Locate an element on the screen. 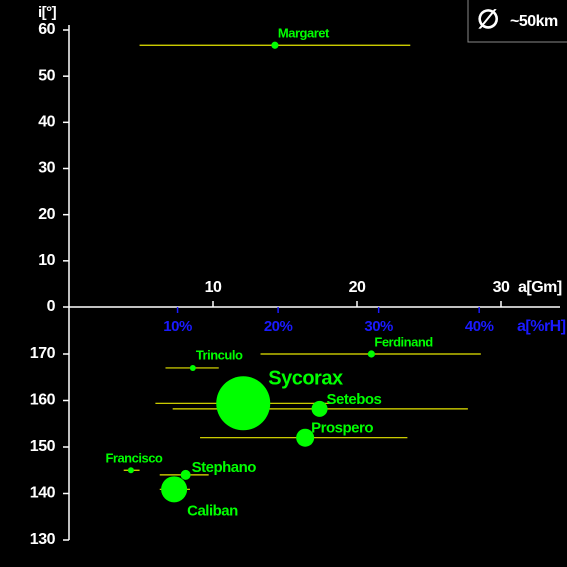 Image resolution: width=567 pixels, height=567 pixels. x2-tick-label: 10% is located at coordinates (177, 326).